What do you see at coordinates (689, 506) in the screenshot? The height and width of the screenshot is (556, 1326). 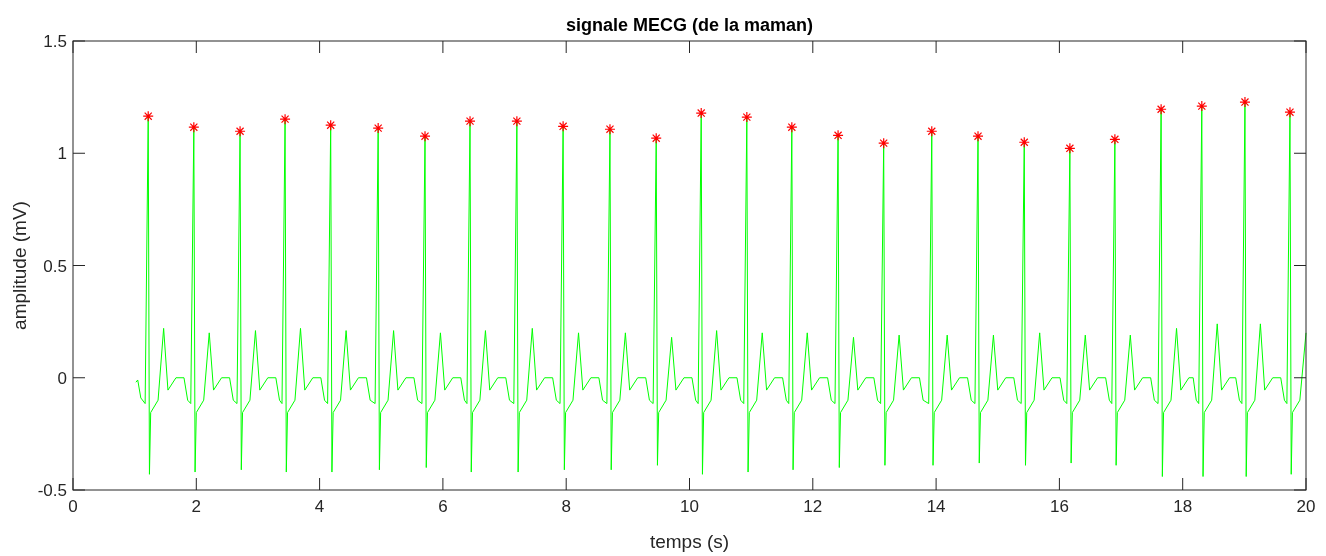 I see `x-tick-label: 10` at bounding box center [689, 506].